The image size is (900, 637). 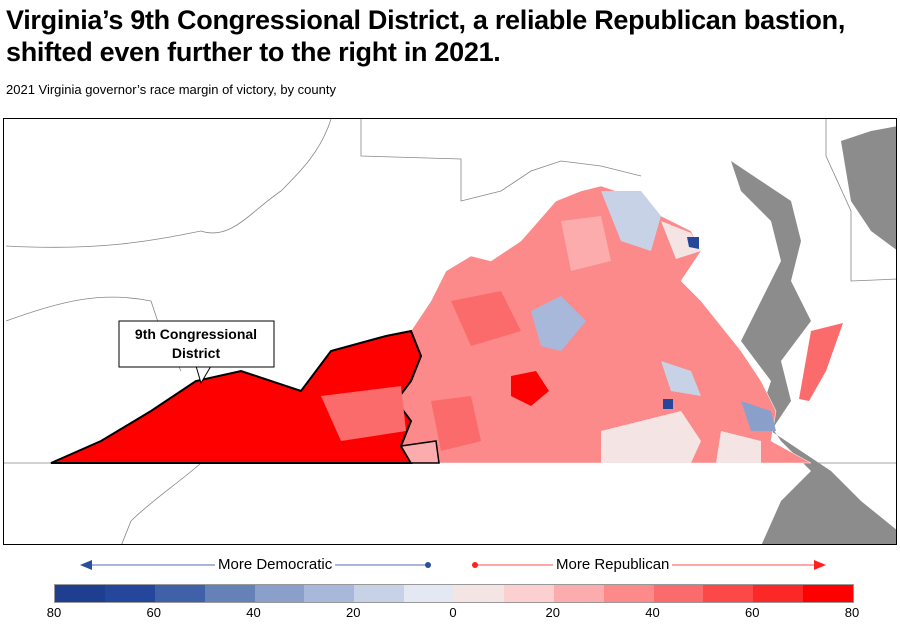 I want to click on color-scale, so click(x=454, y=593).